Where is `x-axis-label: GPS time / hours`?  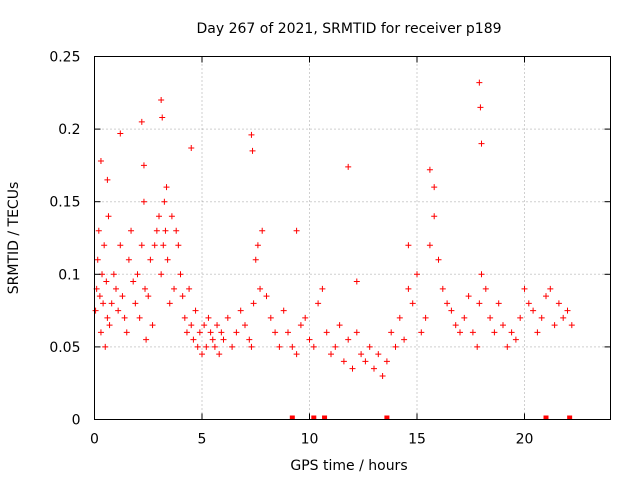
x-axis-label: GPS time / hours is located at coordinates (348, 466).